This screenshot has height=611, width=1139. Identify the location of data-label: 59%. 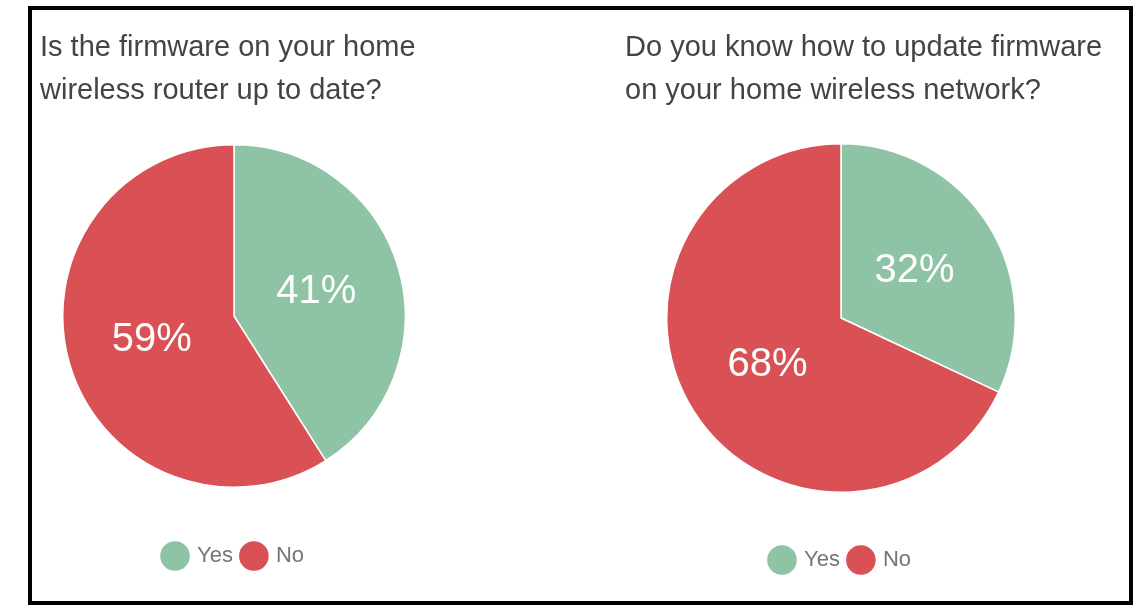
(151, 336).